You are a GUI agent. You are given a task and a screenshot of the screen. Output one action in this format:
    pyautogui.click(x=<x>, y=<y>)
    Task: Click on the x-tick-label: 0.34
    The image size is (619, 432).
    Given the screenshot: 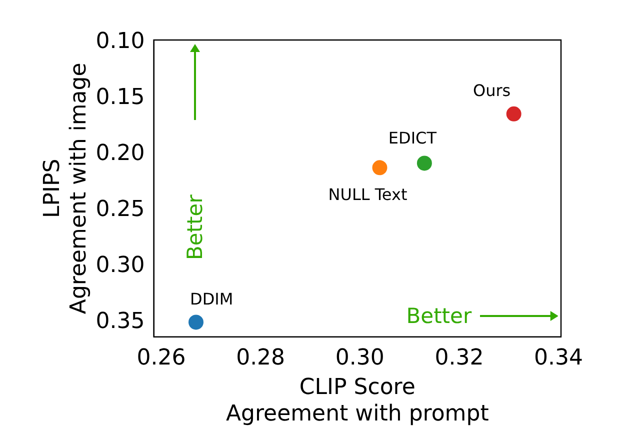 What is the action you would take?
    pyautogui.click(x=559, y=358)
    